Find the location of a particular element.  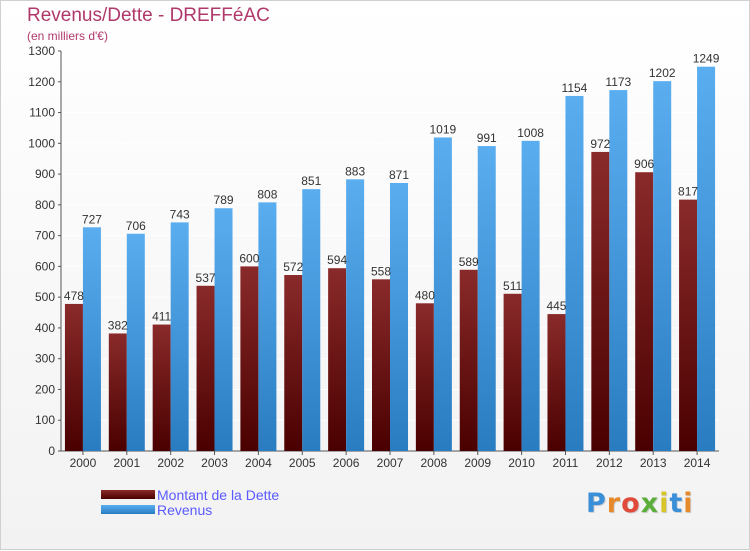

x-tick-label: 2004 is located at coordinates (258, 463).